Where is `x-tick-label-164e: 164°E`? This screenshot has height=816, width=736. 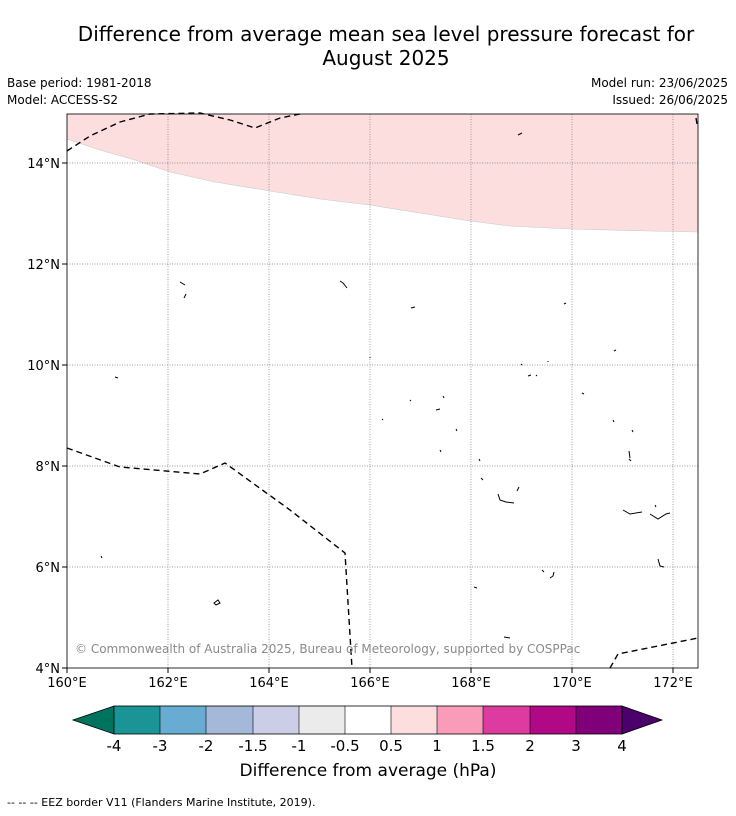 x-tick-label-164e: 164°E is located at coordinates (269, 683).